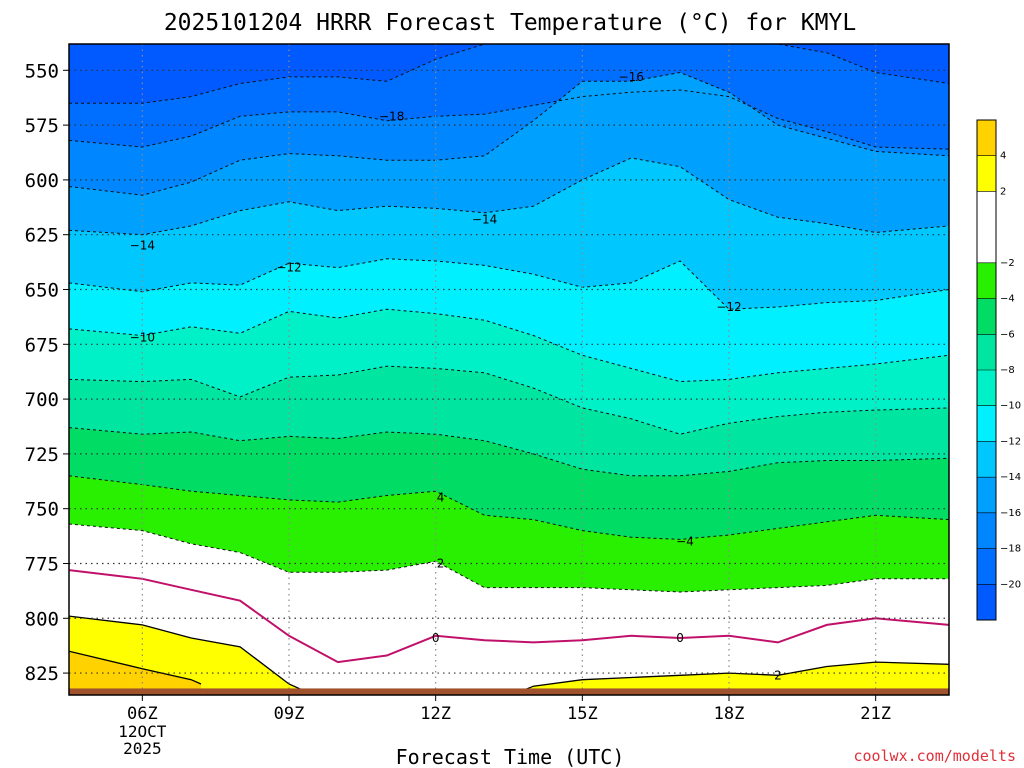  Describe the element at coordinates (1007, 263) in the screenshot. I see `colorbar-tick-label: −2` at that location.